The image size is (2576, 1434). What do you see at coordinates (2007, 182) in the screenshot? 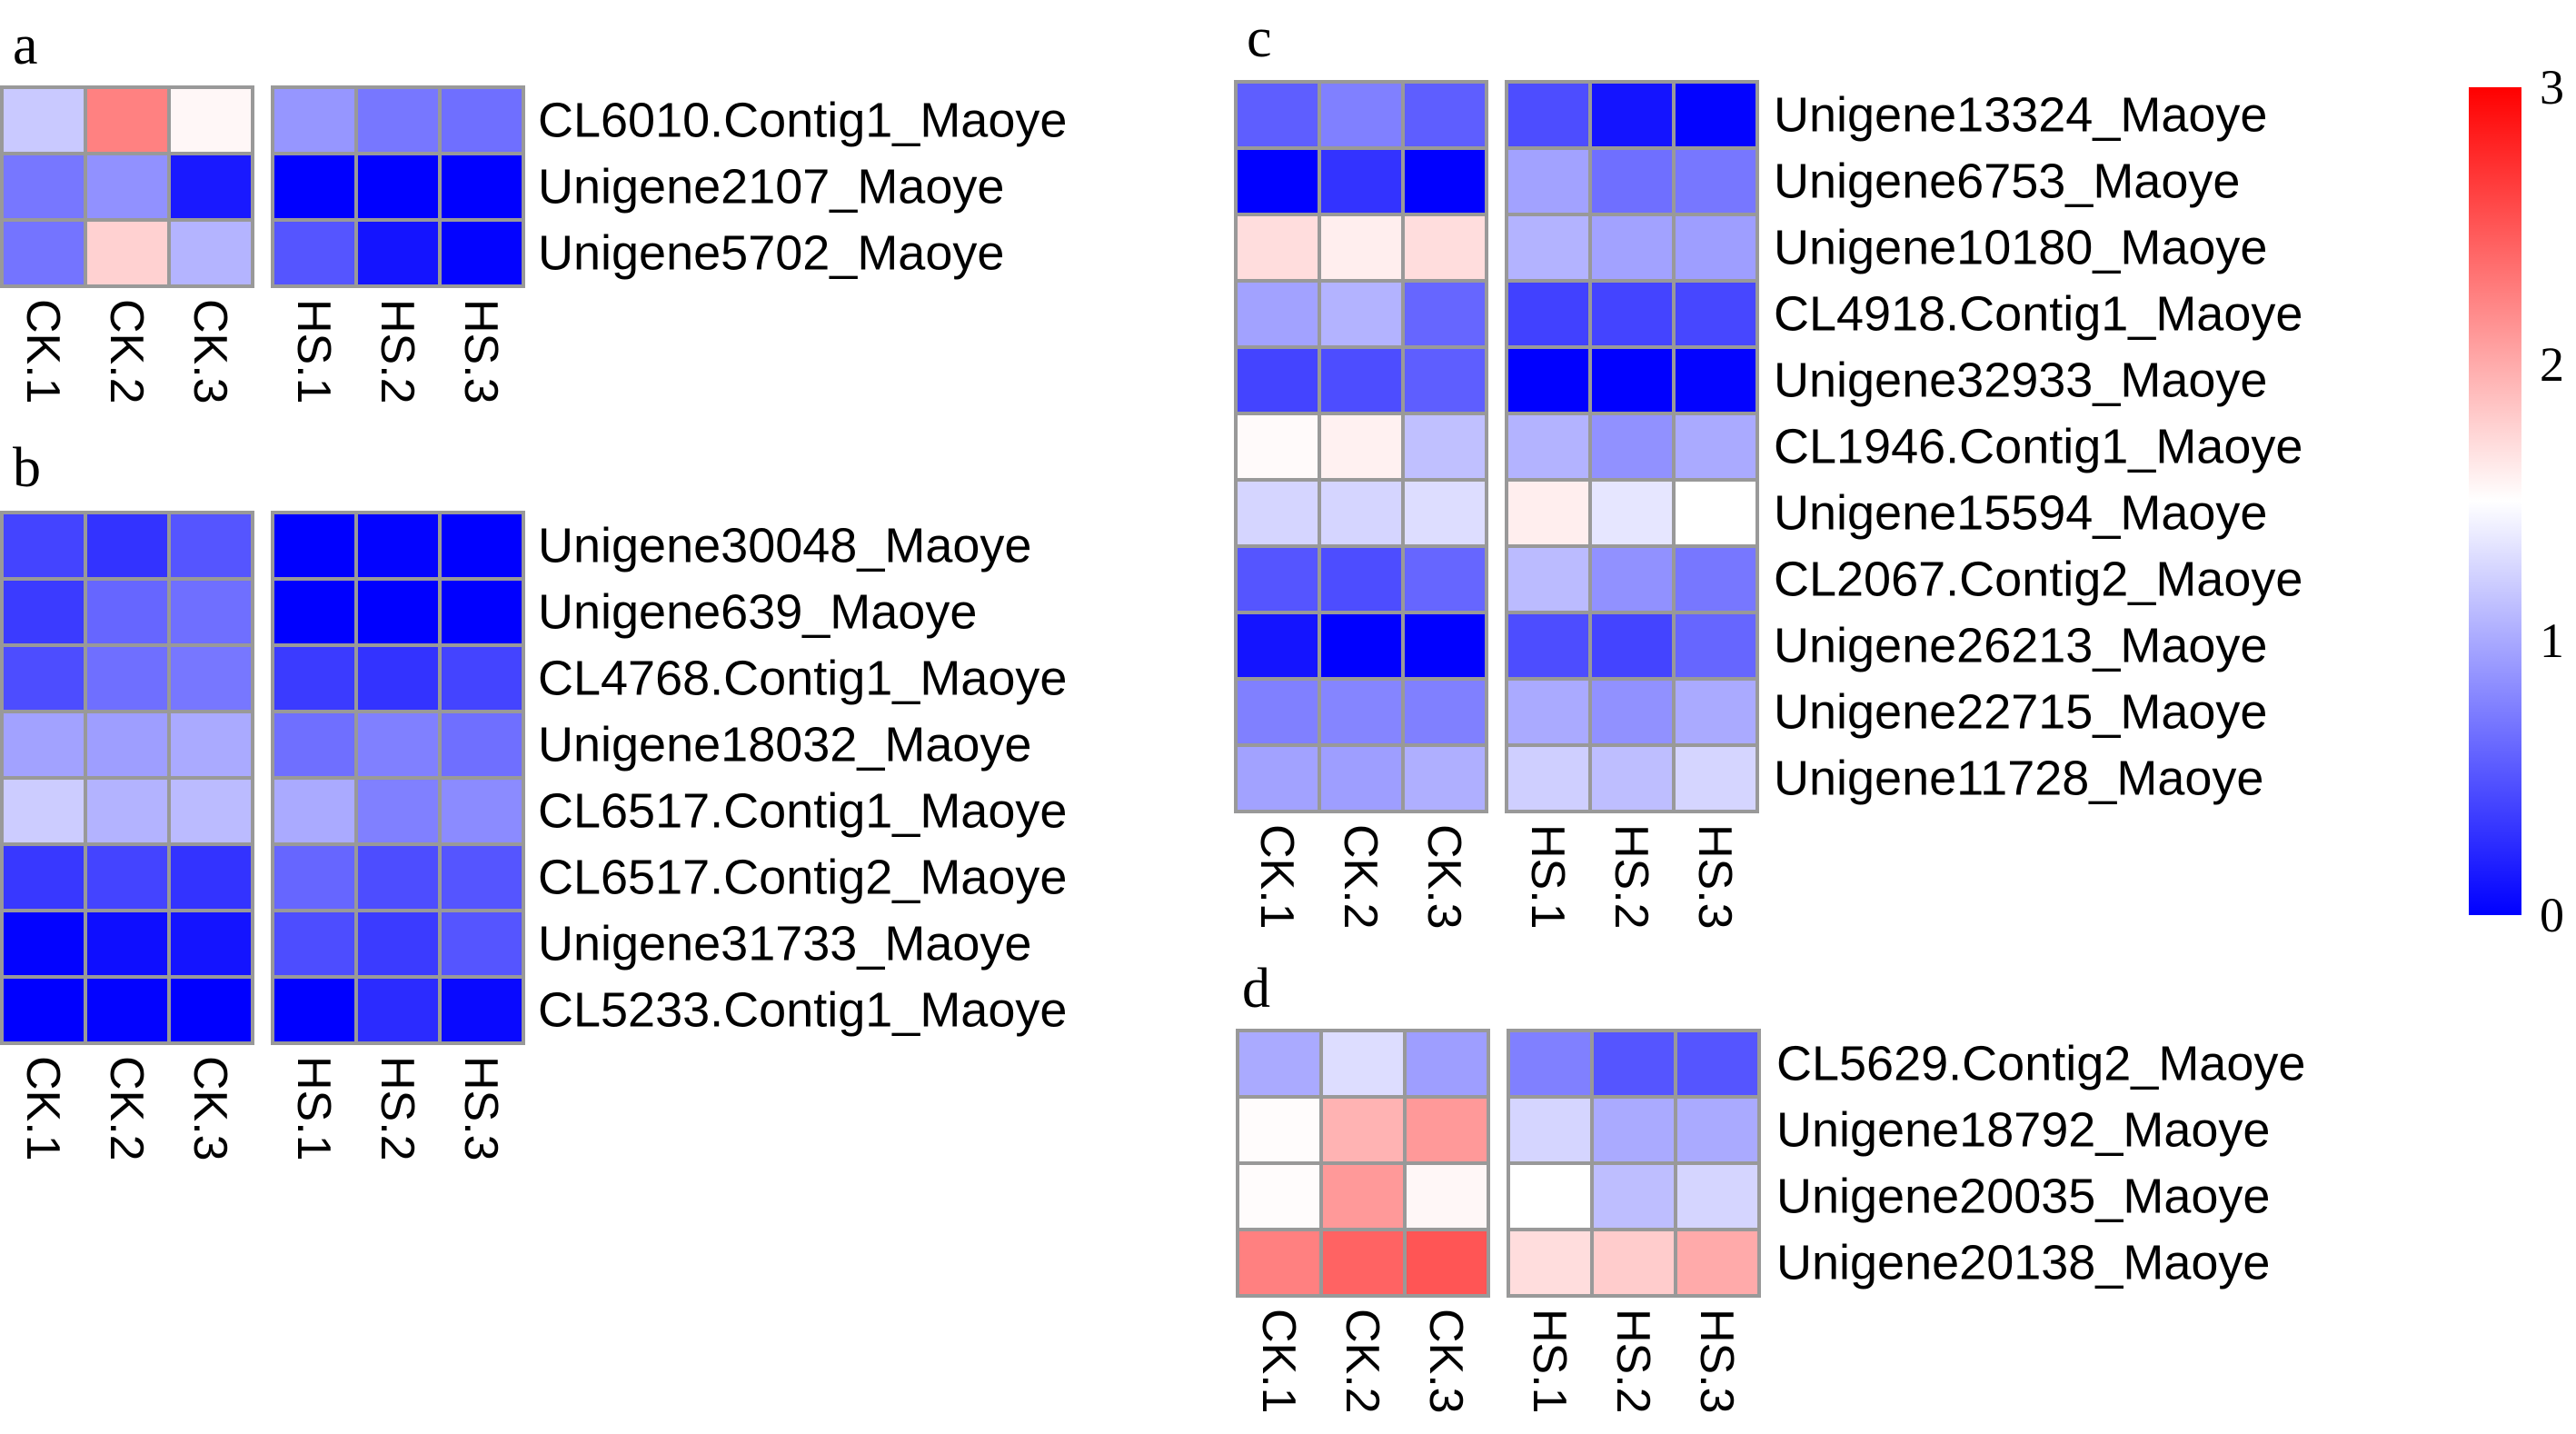
I see `row-label: Unigene6753_Maoye` at bounding box center [2007, 182].